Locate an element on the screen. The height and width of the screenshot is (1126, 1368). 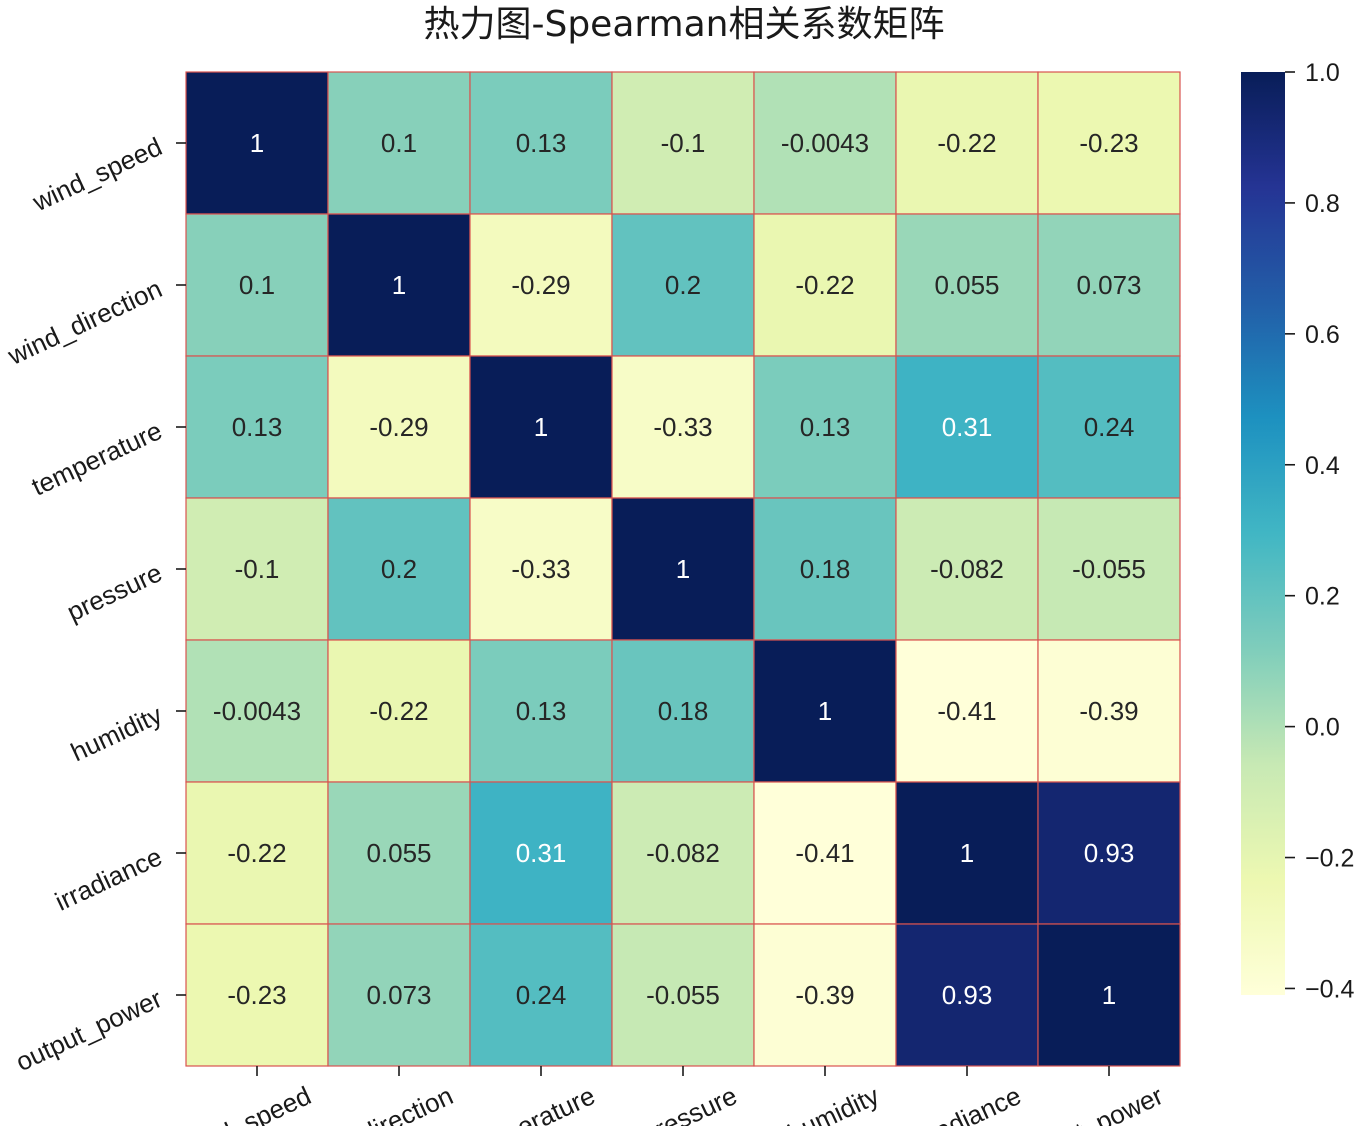
heatmap-cell-wind_speed-humidity is located at coordinates (825, 143).